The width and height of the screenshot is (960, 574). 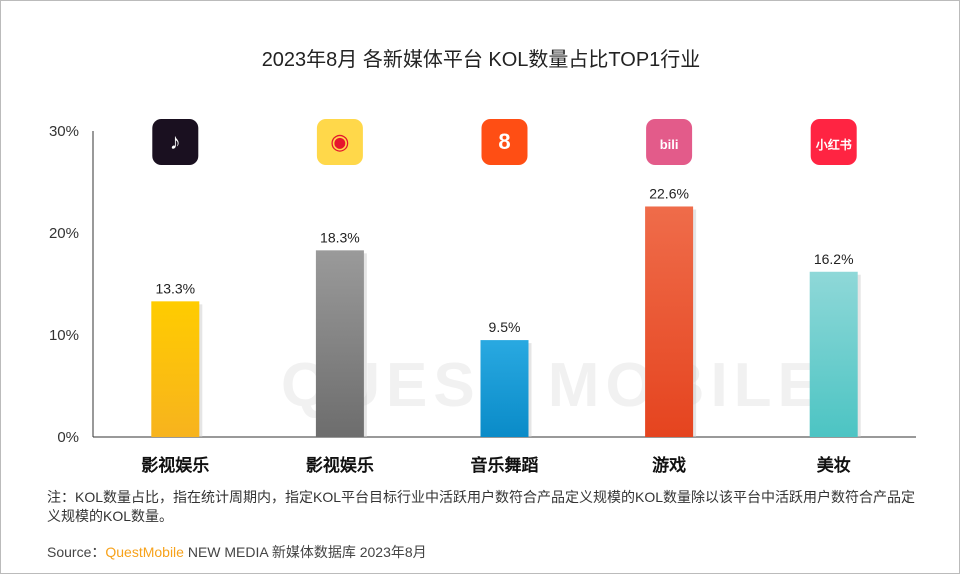 I want to click on data-label: 16.2%, so click(x=834, y=259).